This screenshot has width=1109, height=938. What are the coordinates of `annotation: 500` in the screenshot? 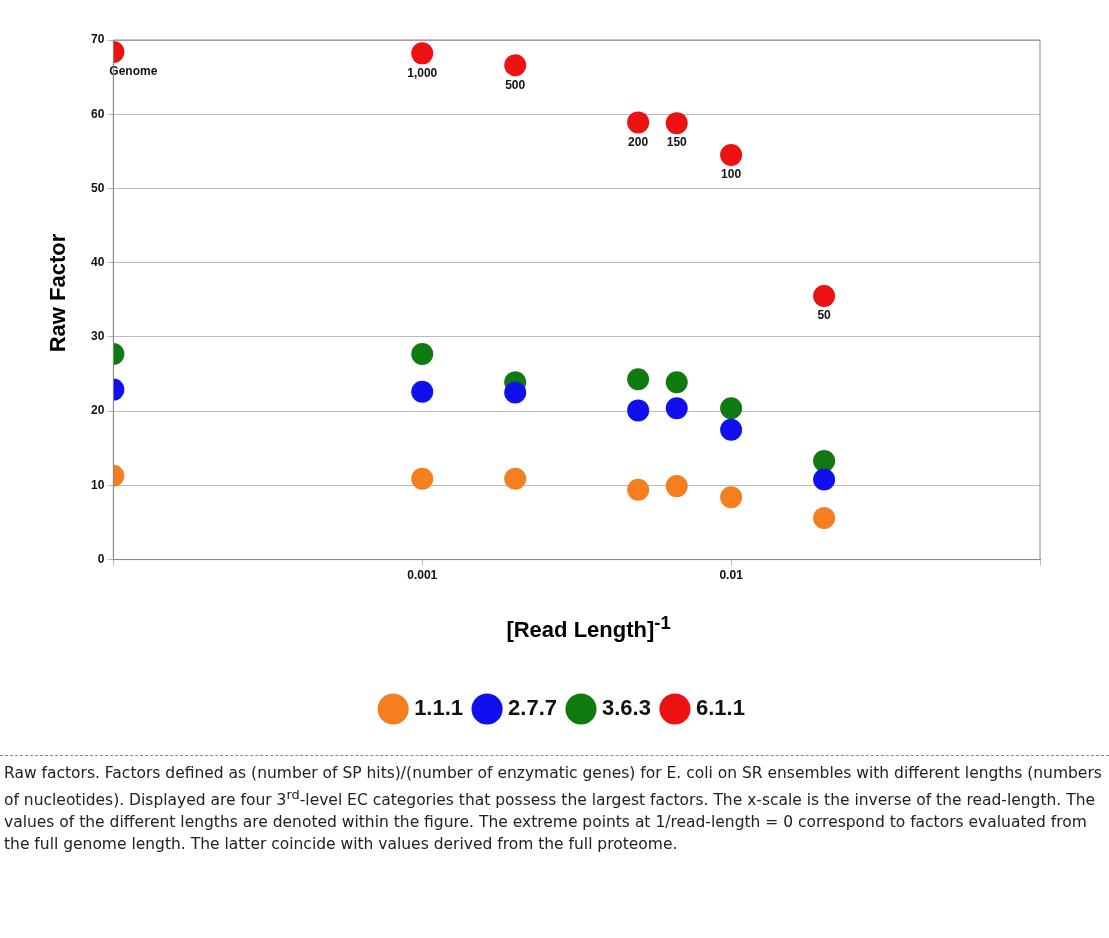 It's located at (515, 84).